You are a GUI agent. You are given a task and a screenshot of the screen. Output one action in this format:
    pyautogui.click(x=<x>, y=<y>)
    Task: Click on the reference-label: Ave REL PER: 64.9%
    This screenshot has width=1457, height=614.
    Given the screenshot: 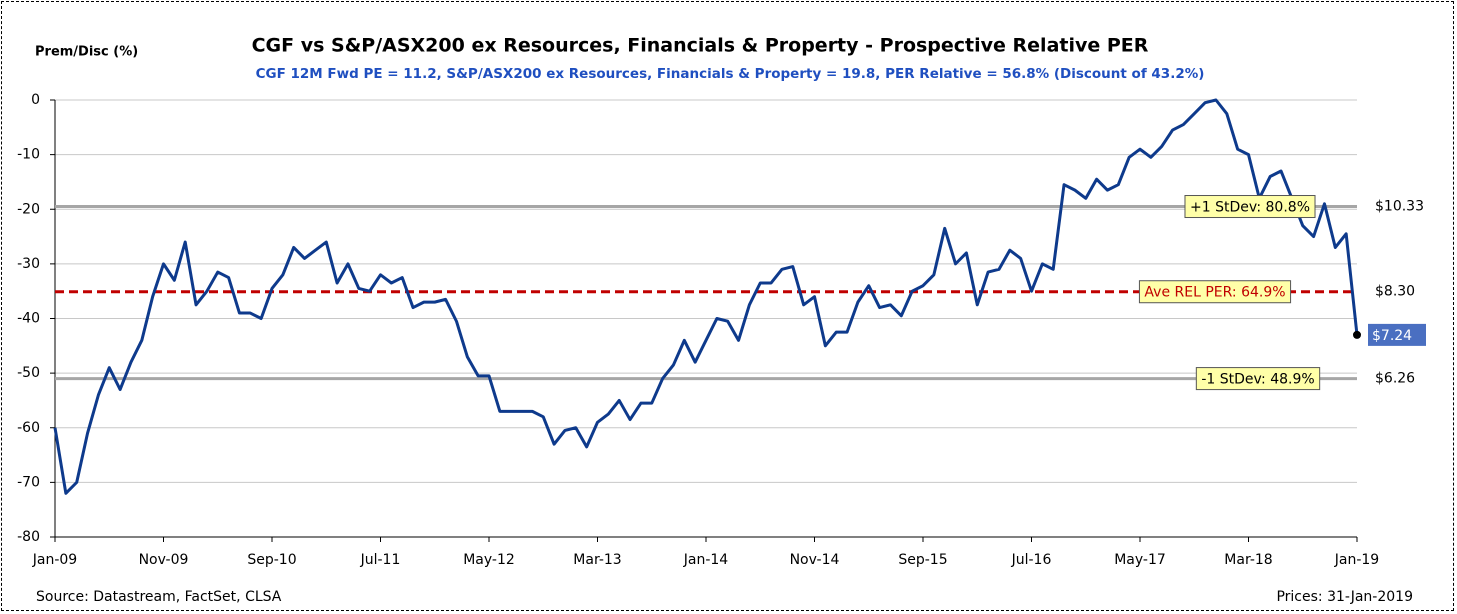 What is the action you would take?
    pyautogui.click(x=1214, y=293)
    